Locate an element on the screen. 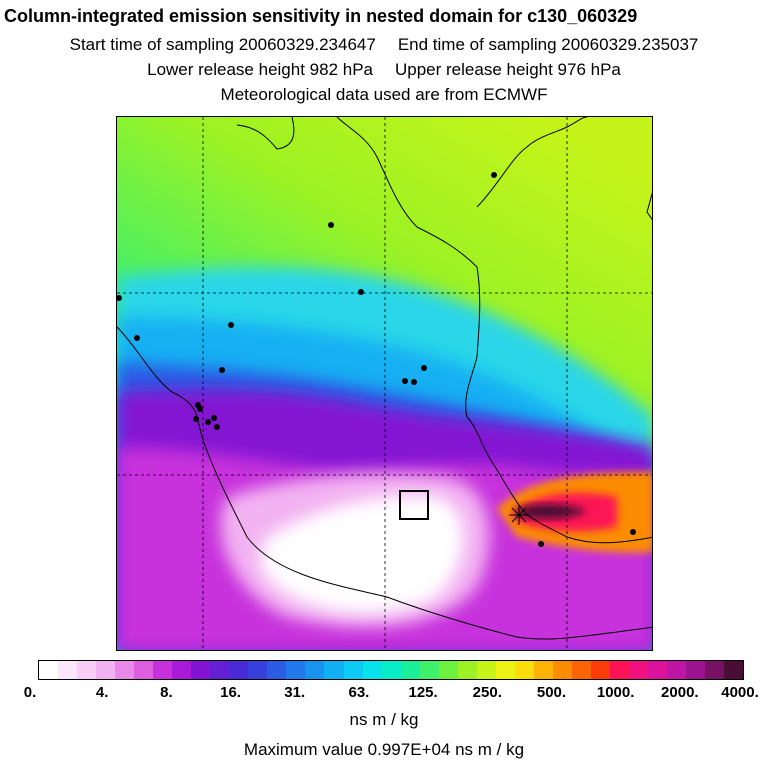 This screenshot has height=768, width=768. coastline-east is located at coordinates (559, 480).